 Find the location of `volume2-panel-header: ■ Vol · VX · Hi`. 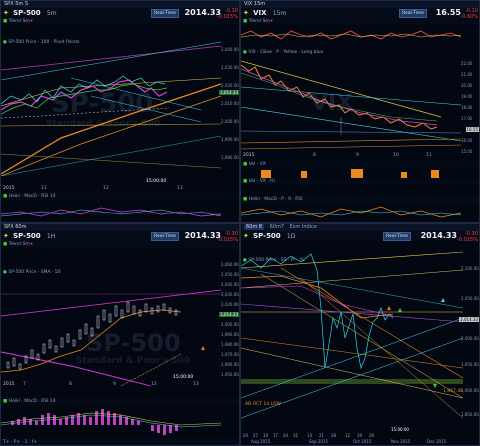

volume2-panel-header: ■ Vol · VX · Hi is located at coordinates (360, 181).